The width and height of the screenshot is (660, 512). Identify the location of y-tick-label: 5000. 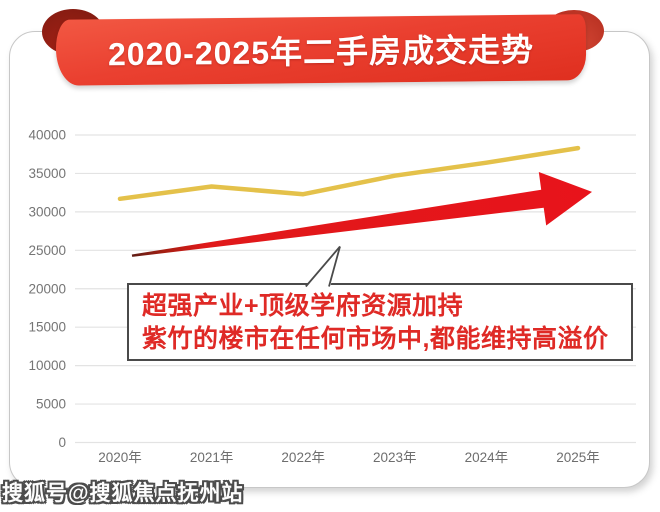
(51, 404).